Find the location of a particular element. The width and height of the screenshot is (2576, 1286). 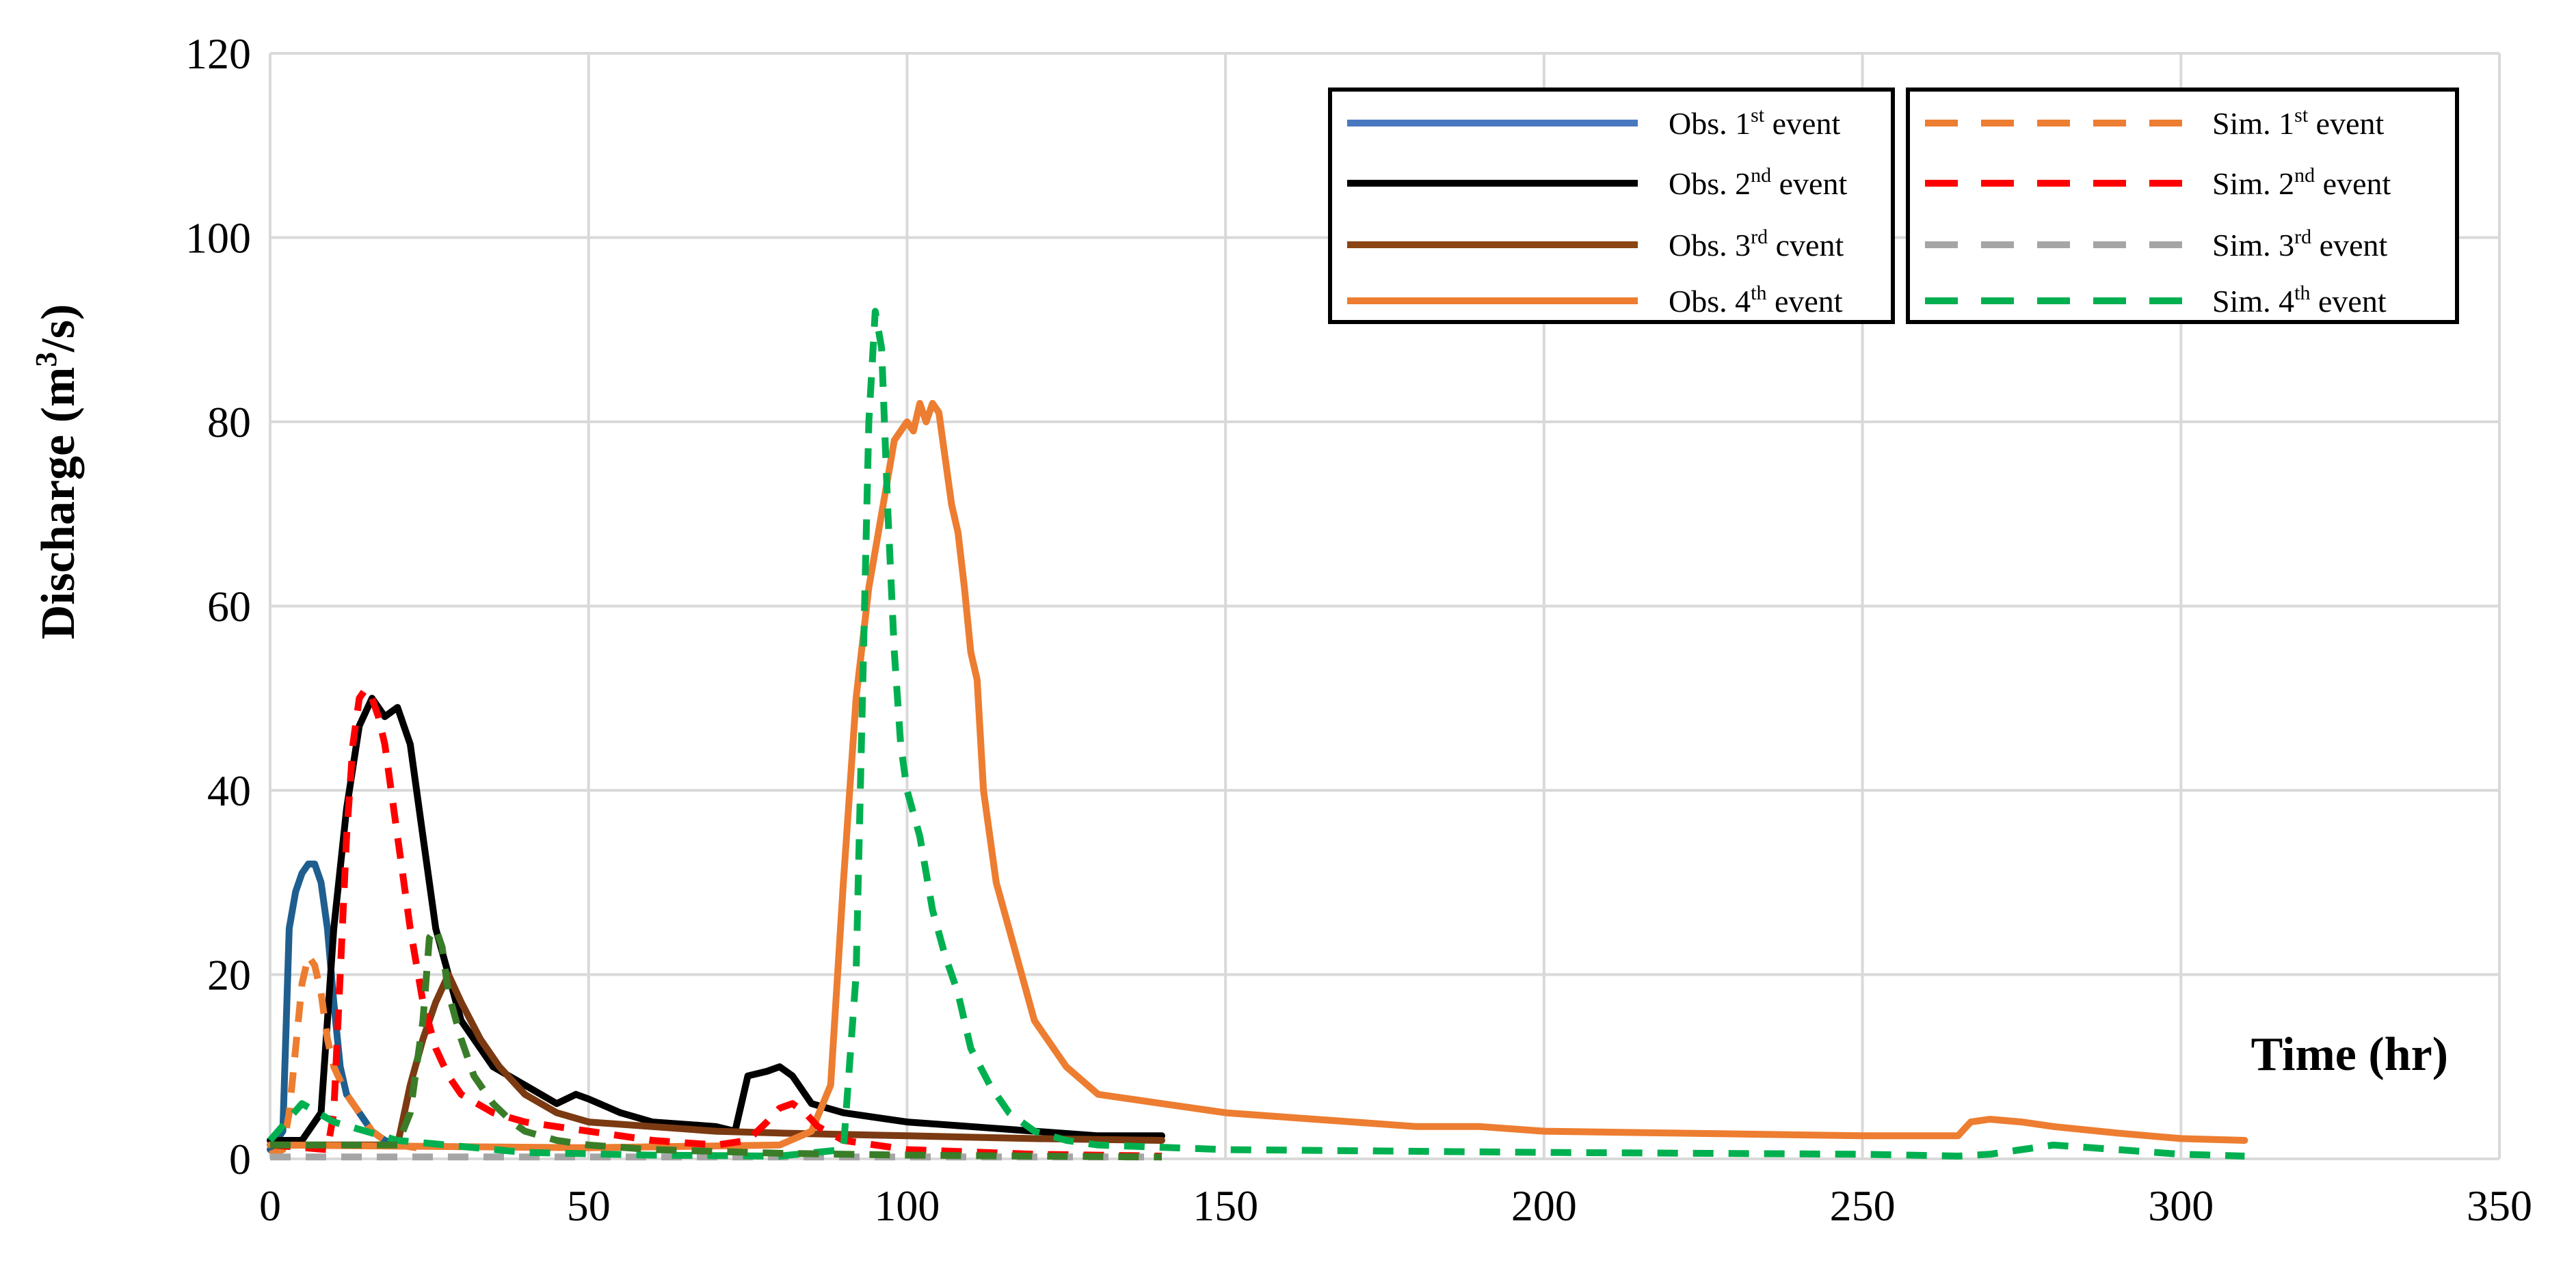

x-tick-label: 350 is located at coordinates (2499, 1205).